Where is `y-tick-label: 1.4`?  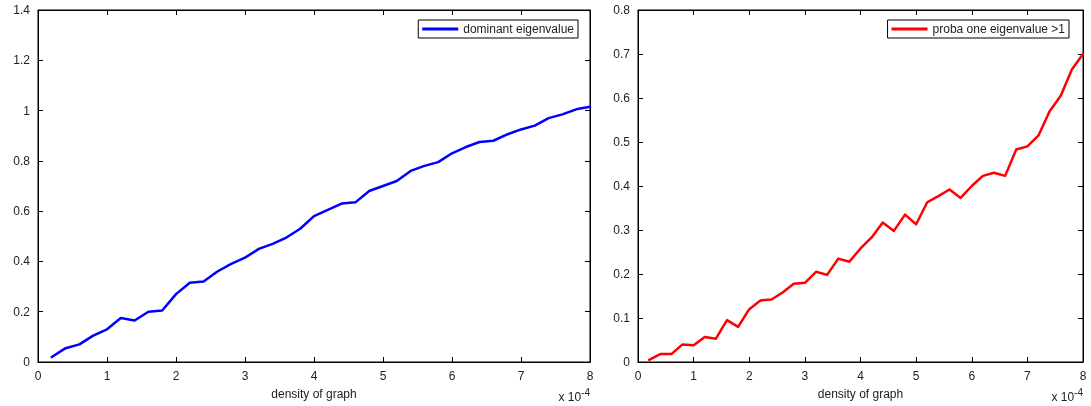
y-tick-label: 1.4 is located at coordinates (22, 10).